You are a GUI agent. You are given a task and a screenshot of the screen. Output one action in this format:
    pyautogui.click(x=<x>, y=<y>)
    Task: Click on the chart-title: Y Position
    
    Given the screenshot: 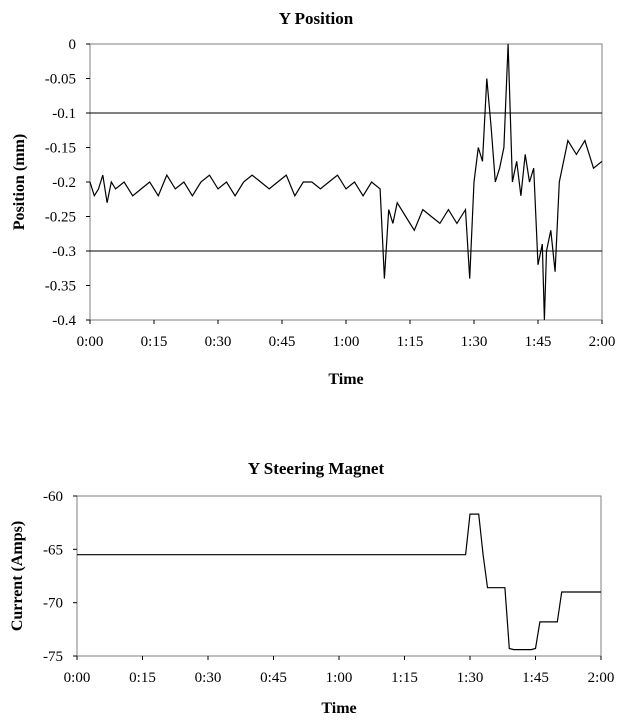 What is the action you would take?
    pyautogui.click(x=316, y=18)
    